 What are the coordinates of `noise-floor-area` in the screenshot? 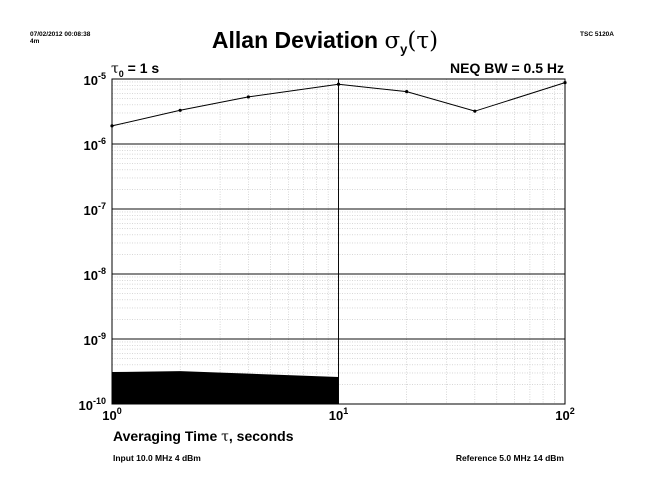 It's located at (225, 387).